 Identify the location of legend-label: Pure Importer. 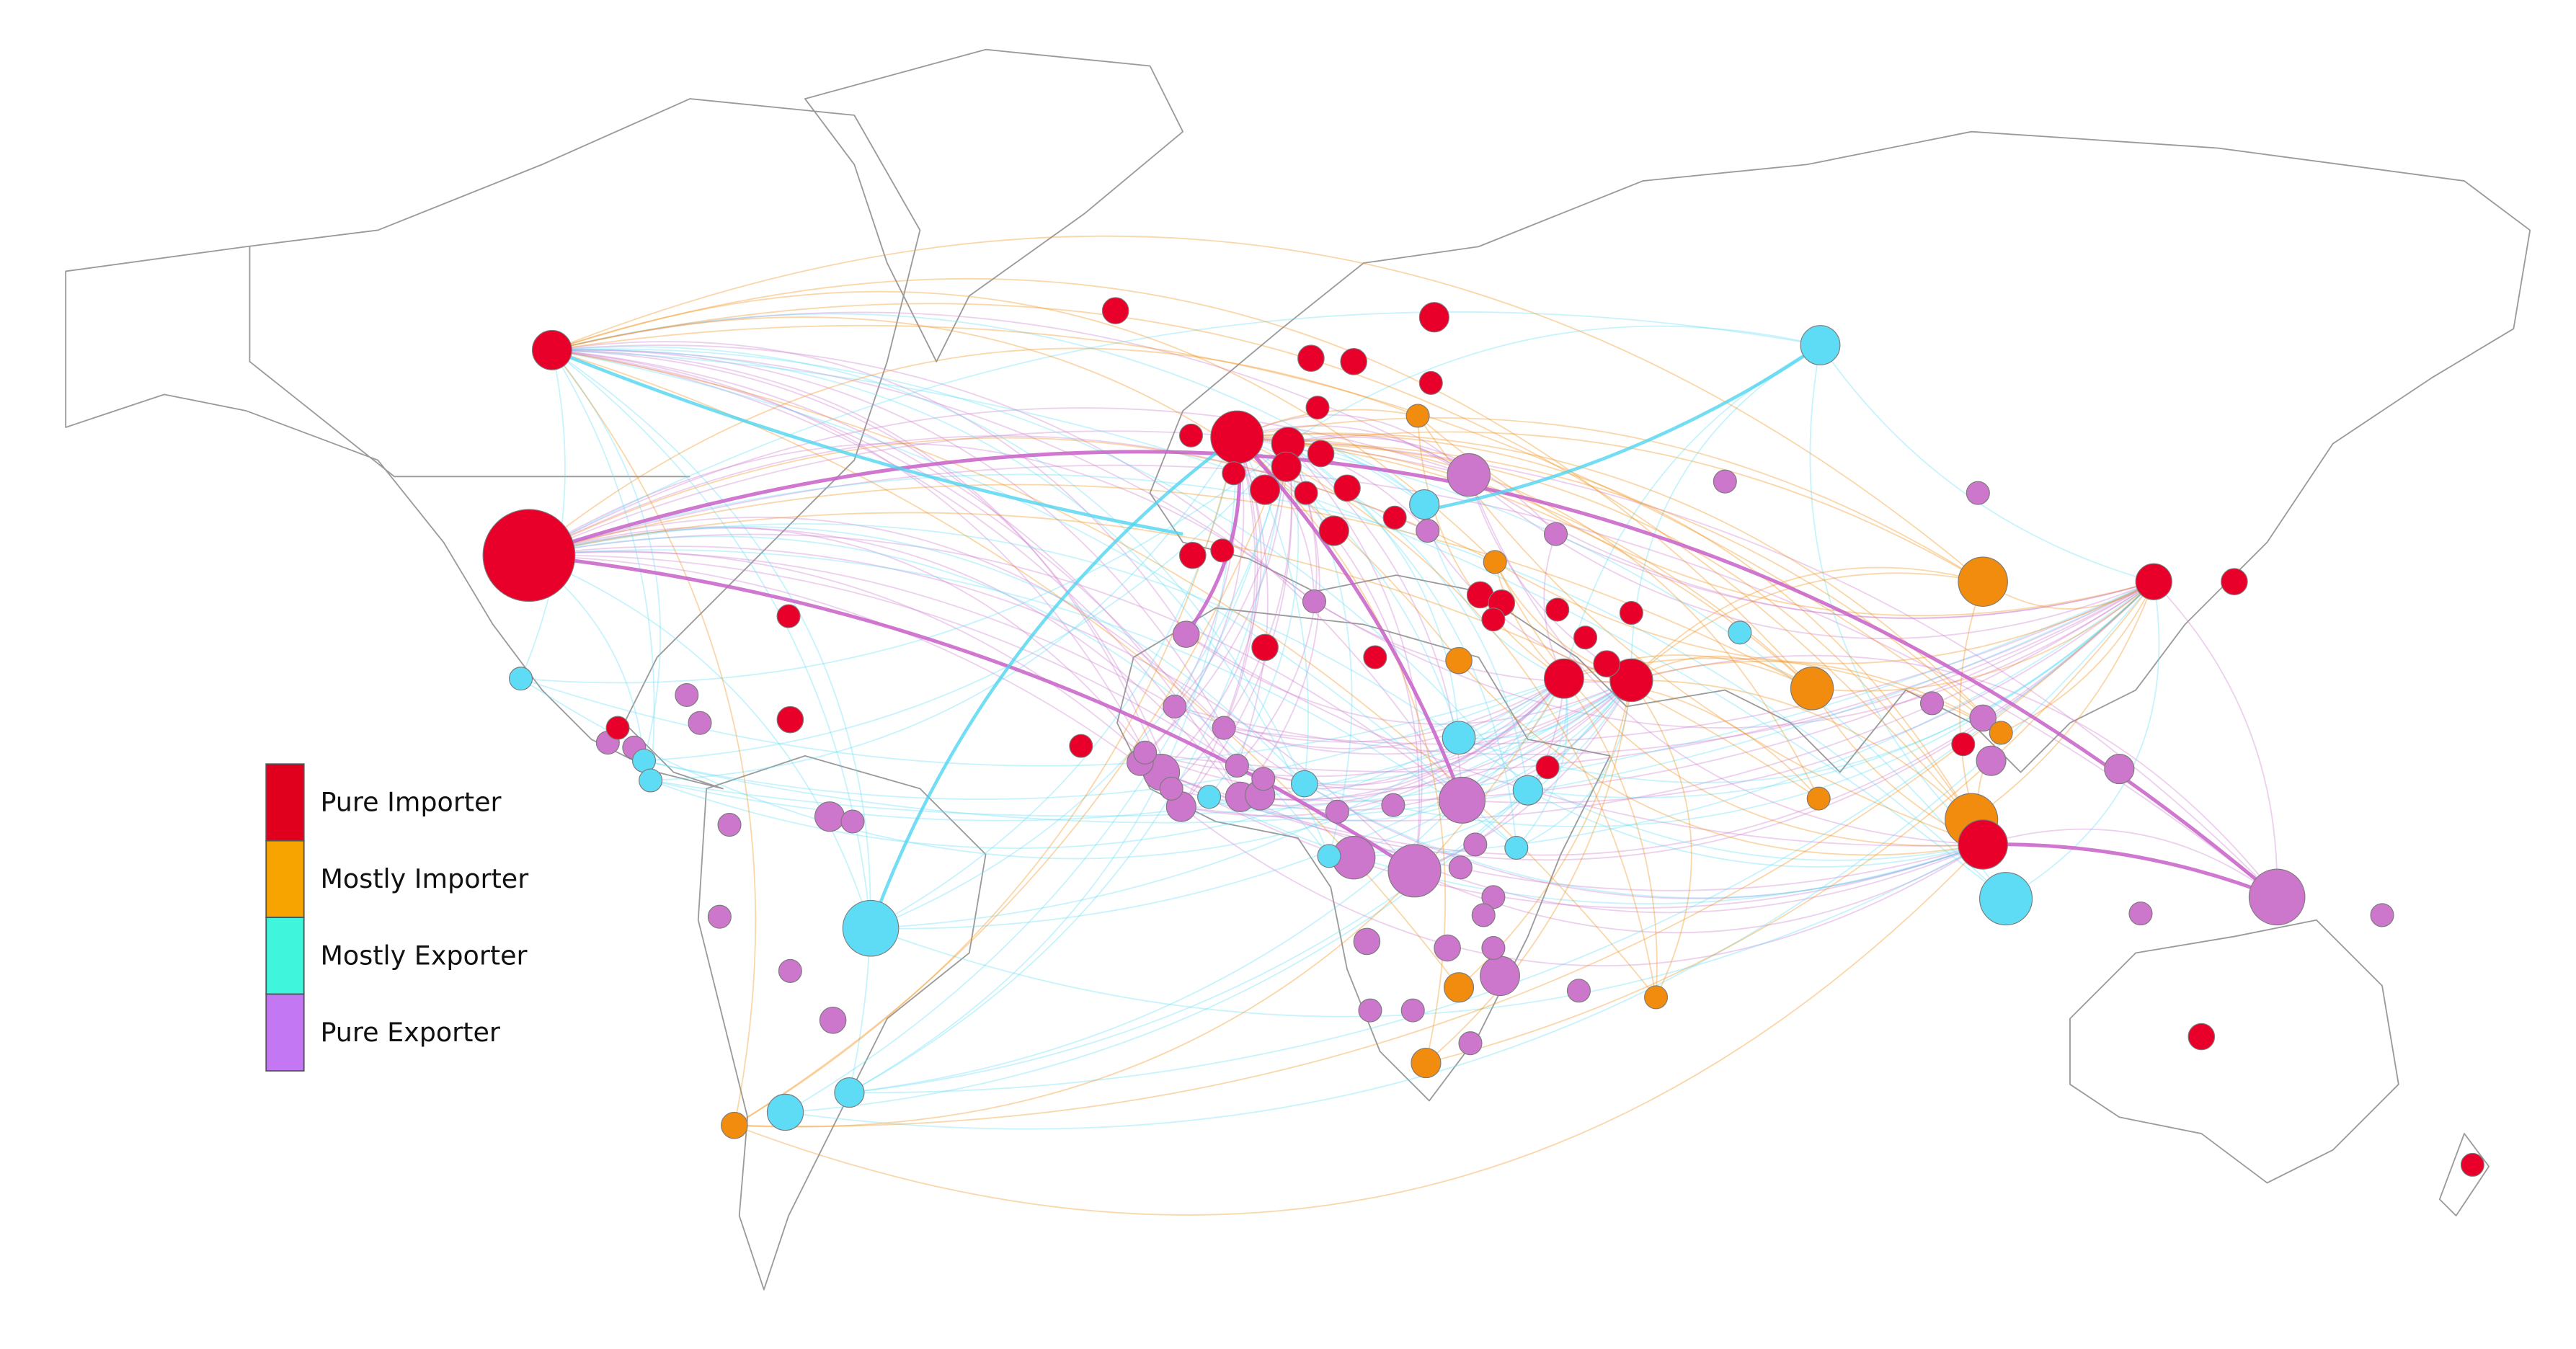
(410, 801).